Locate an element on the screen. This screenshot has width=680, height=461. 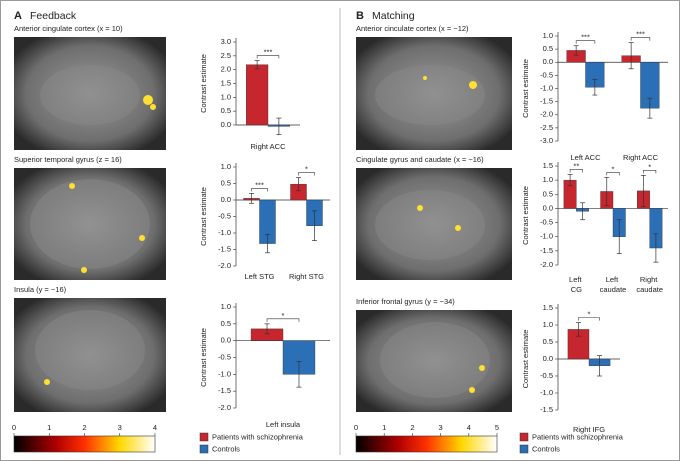
region-title: Superior temporal gyrus (z = 16) is located at coordinates (68, 159).